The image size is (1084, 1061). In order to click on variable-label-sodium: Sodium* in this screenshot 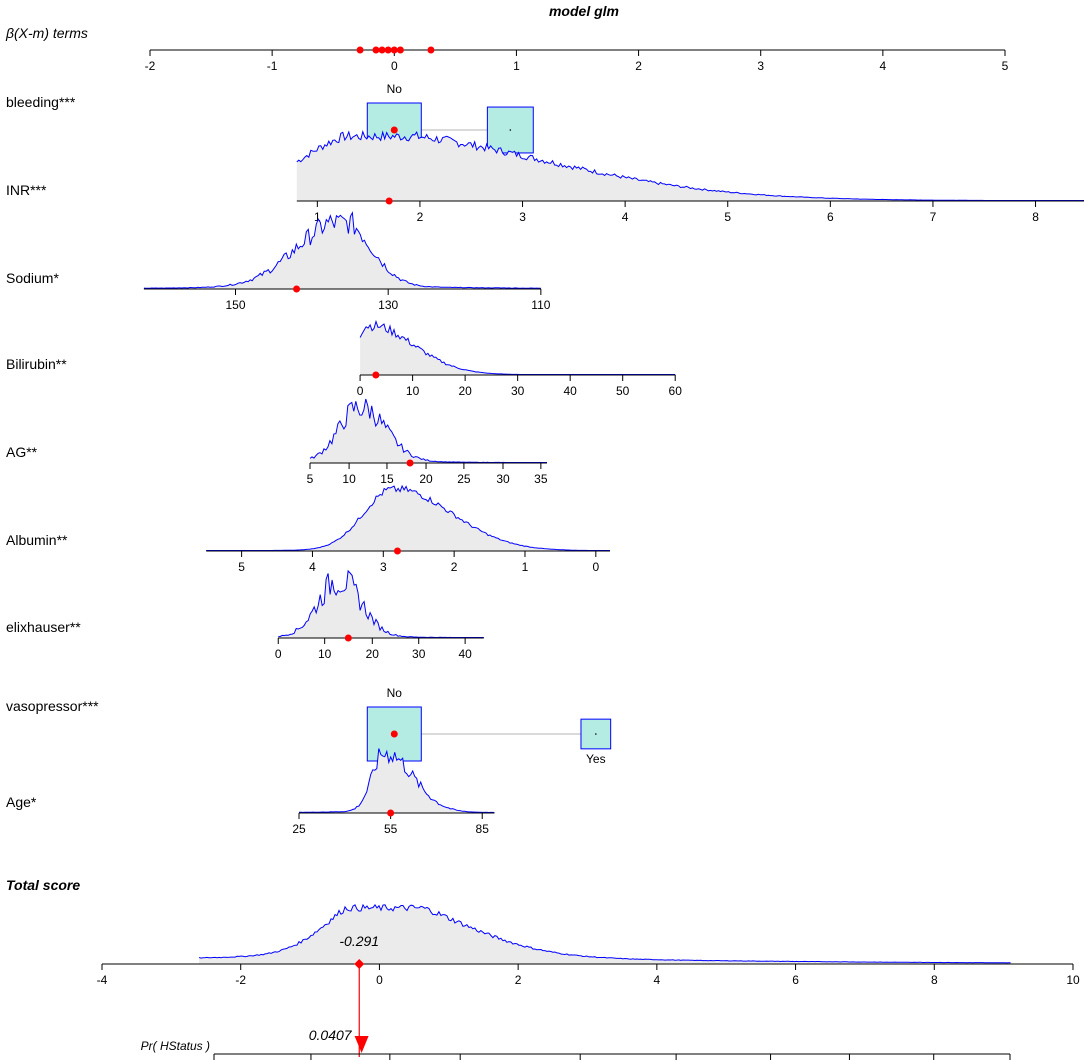, I will do `click(32, 278)`.